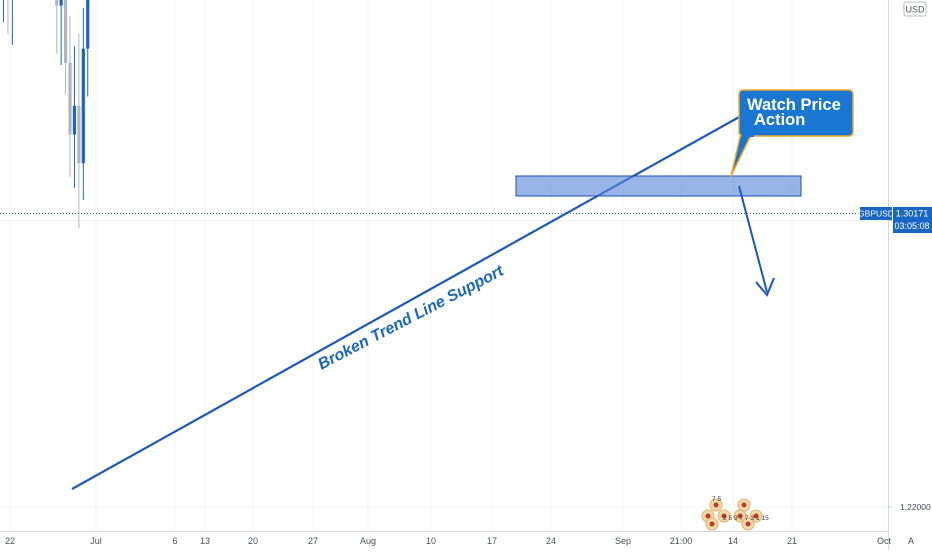  Describe the element at coordinates (174, 541) in the screenshot. I see `time-tick-label: 6` at that location.